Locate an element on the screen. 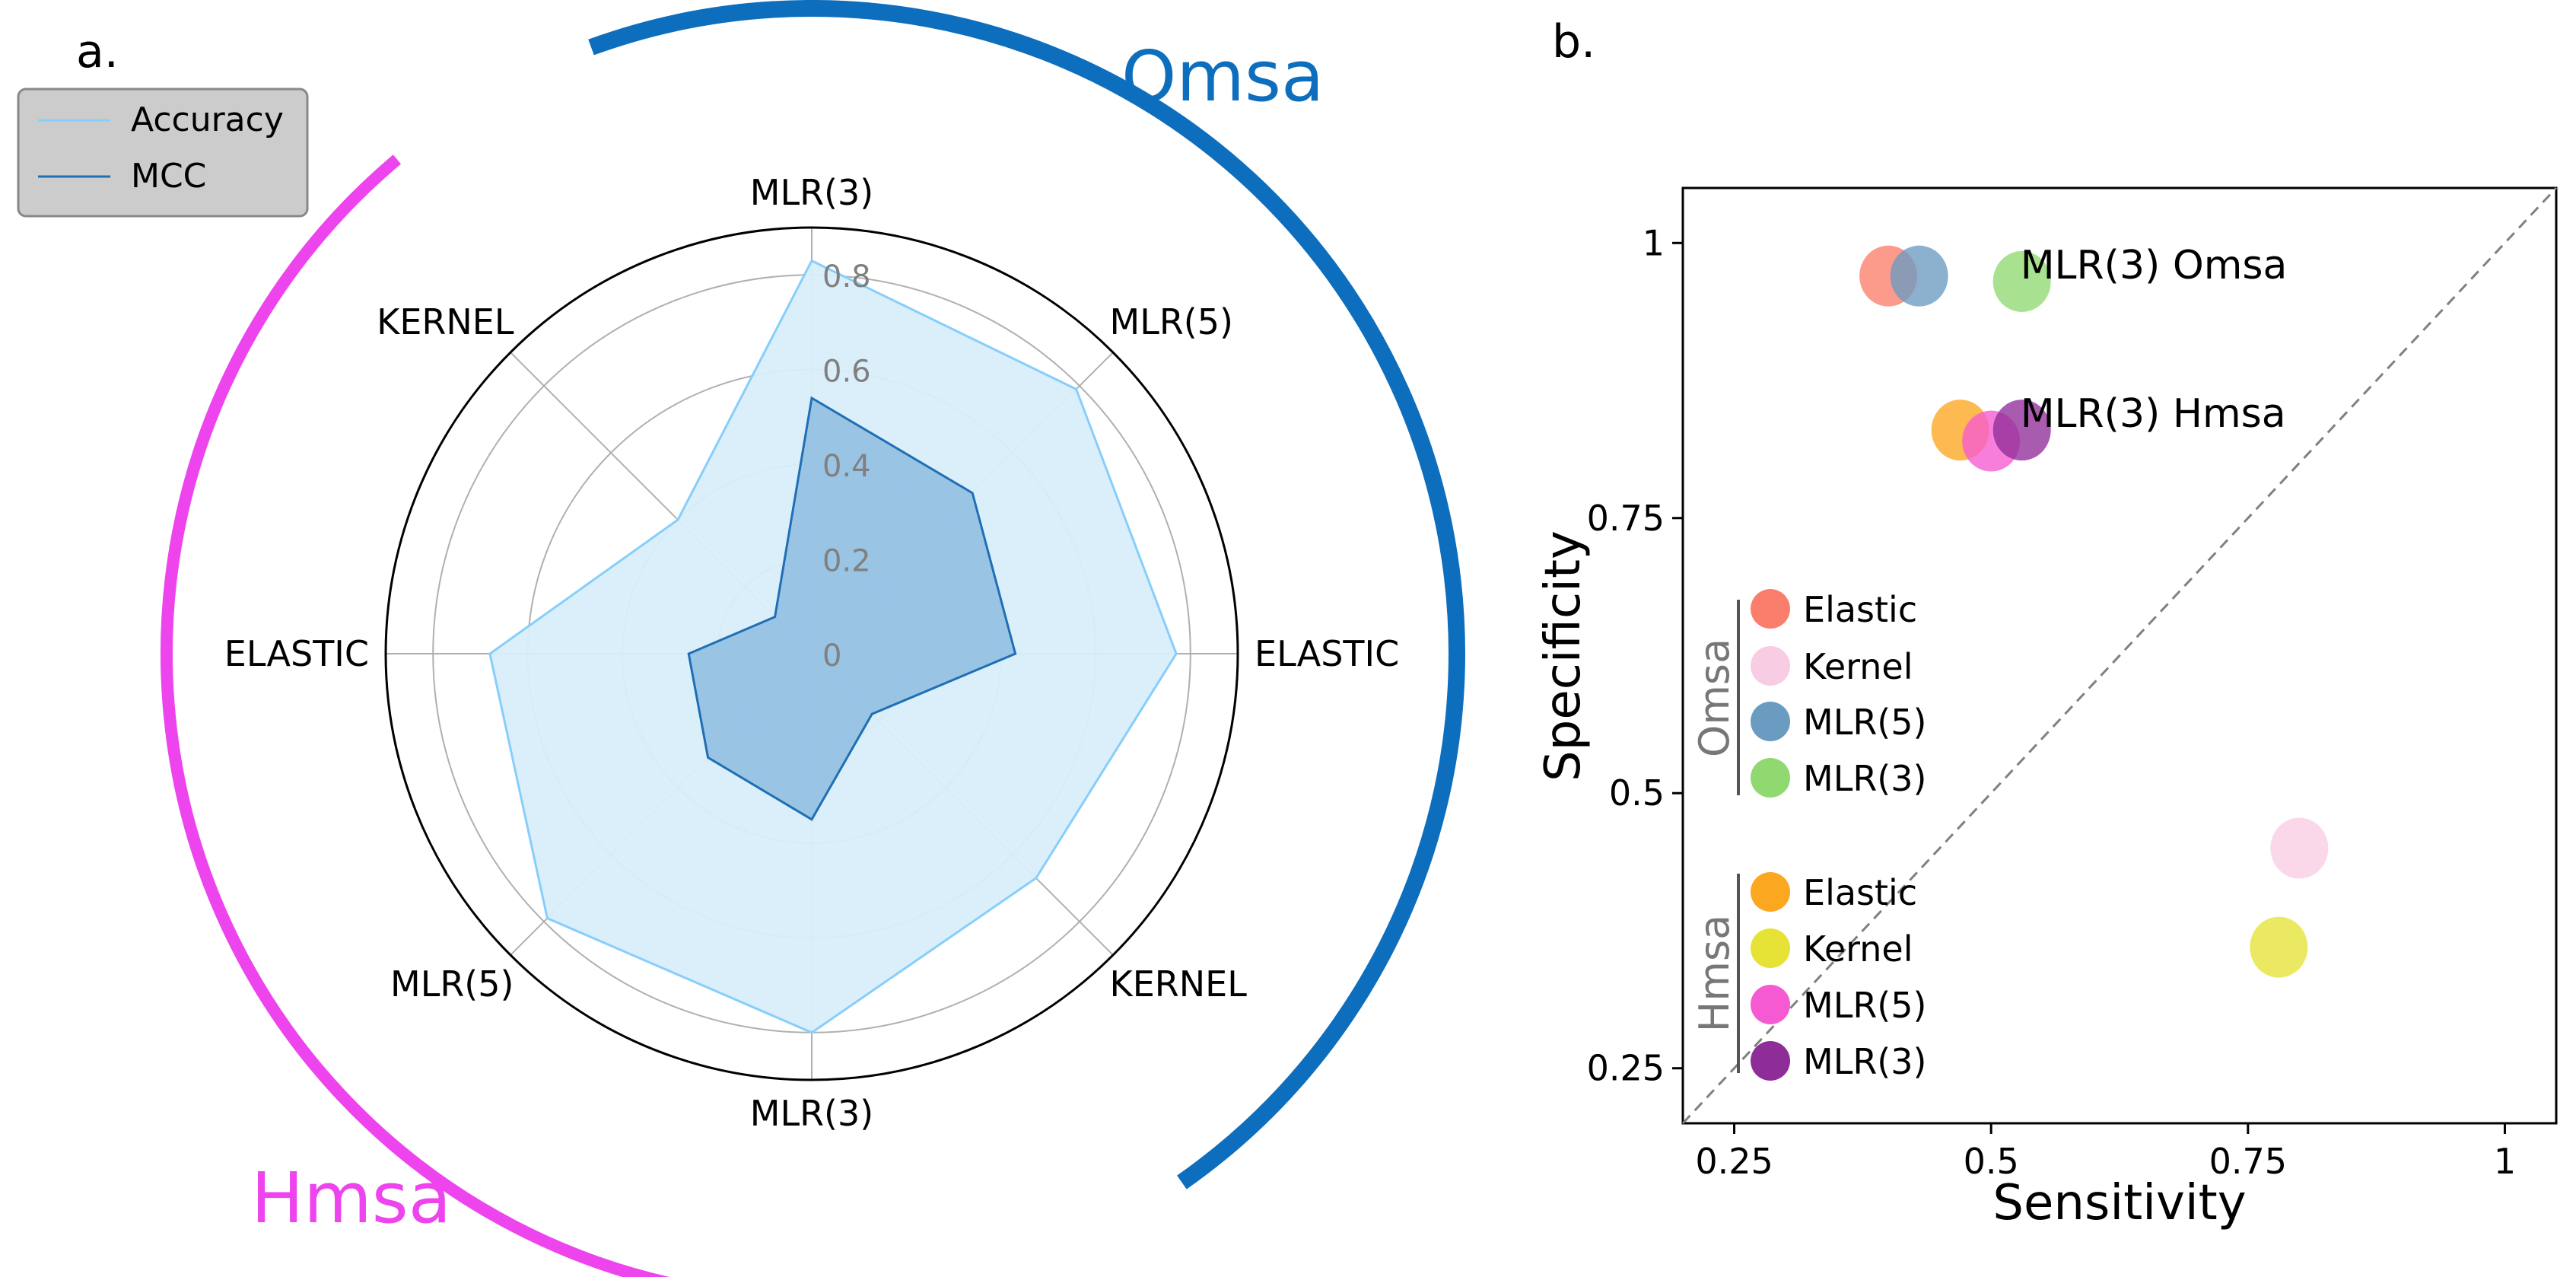 This screenshot has height=1277, width=2576. legend-omsa-mlr3-label: MLR(3) is located at coordinates (1865, 778).